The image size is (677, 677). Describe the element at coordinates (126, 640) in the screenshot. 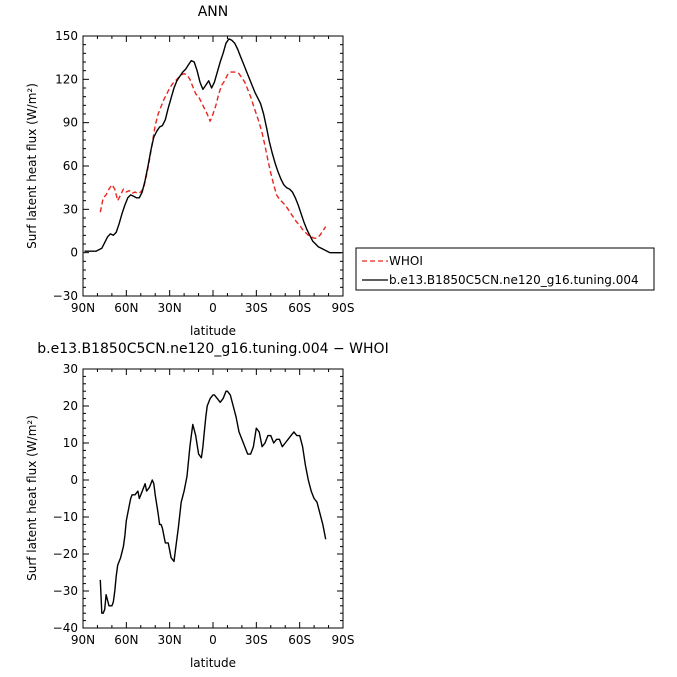

I see `bottom-plot-xtick-label: 60N` at that location.